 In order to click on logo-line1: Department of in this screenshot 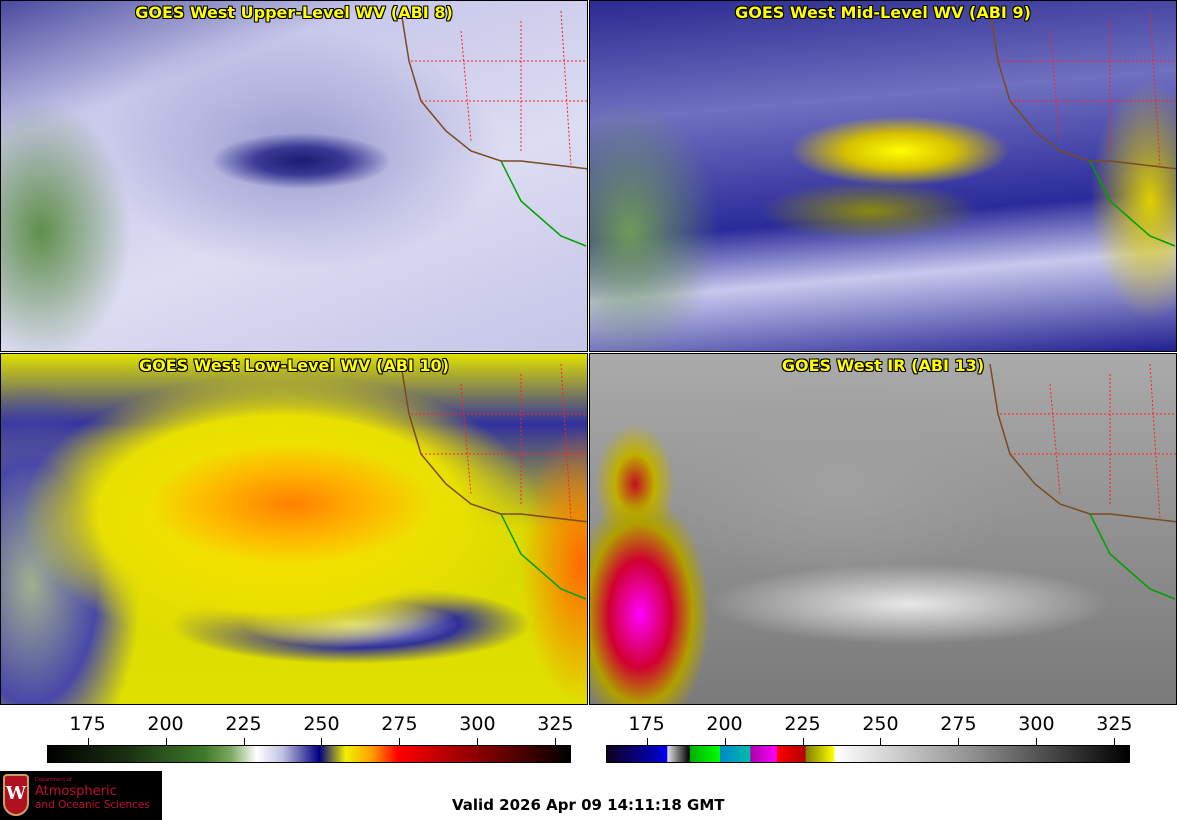, I will do `click(53, 780)`.